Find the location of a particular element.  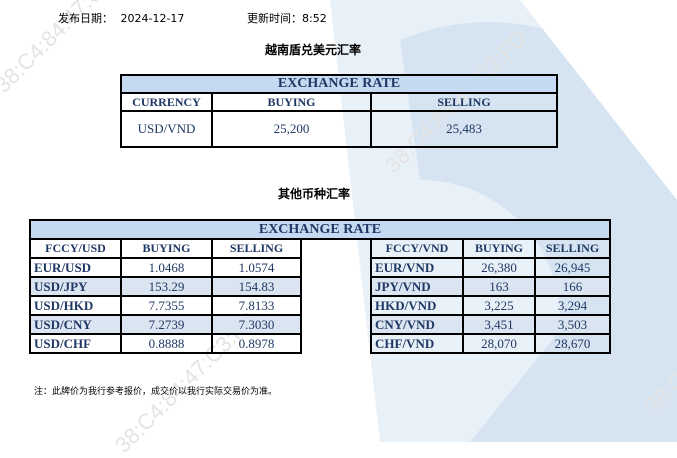

time-value: 8:52 is located at coordinates (314, 18).